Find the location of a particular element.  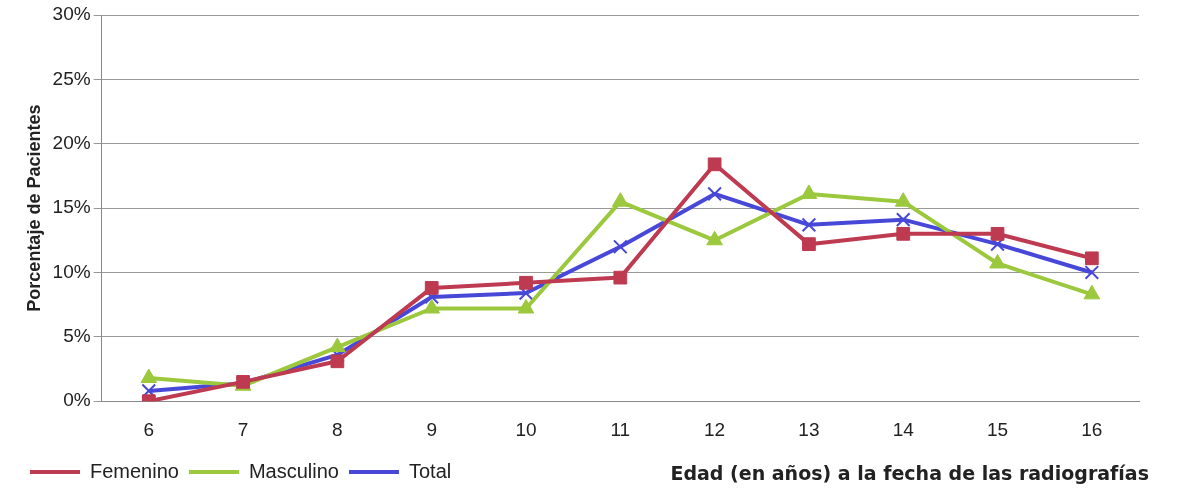

x-tick-label: 16 is located at coordinates (1092, 429).